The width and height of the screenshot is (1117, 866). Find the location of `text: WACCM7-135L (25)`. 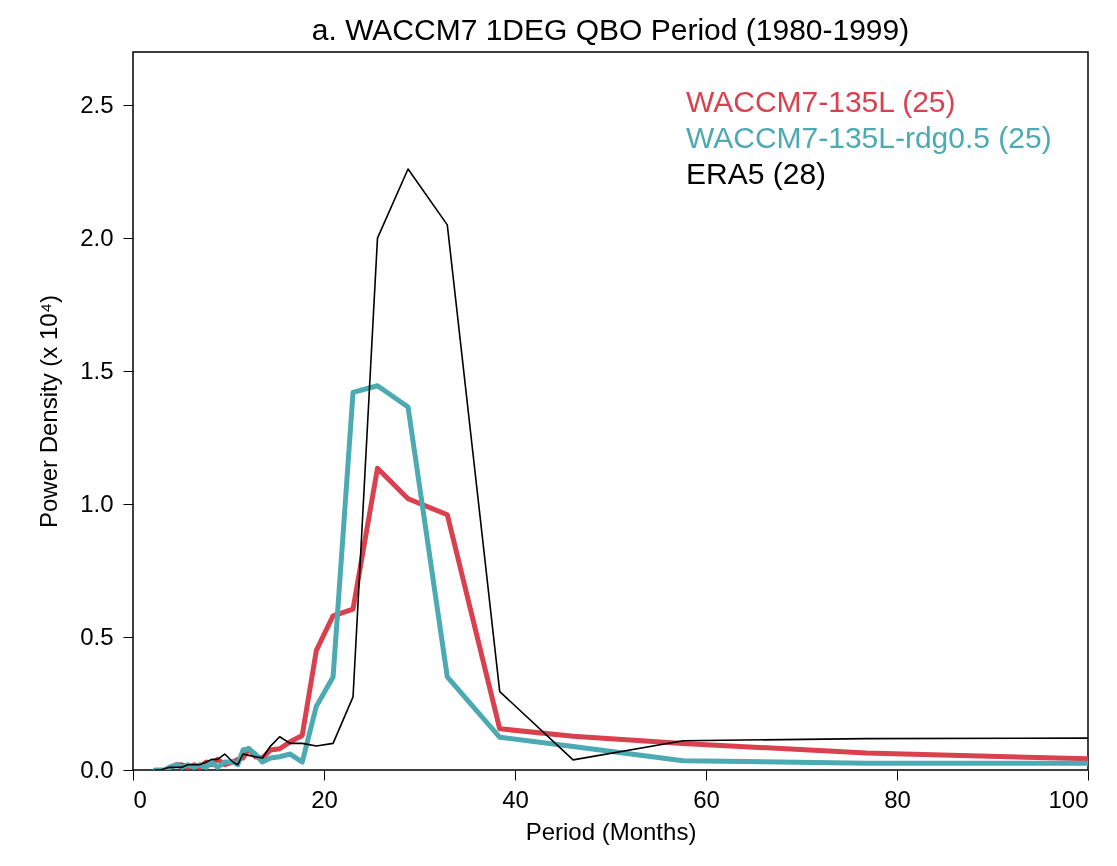

text: WACCM7-135L (25) is located at coordinates (821, 101).